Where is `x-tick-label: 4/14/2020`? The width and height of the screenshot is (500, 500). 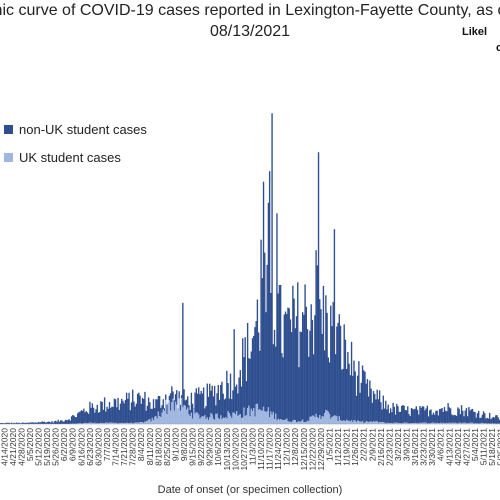 x-tick-label: 4/14/2020 is located at coordinates (4, 447).